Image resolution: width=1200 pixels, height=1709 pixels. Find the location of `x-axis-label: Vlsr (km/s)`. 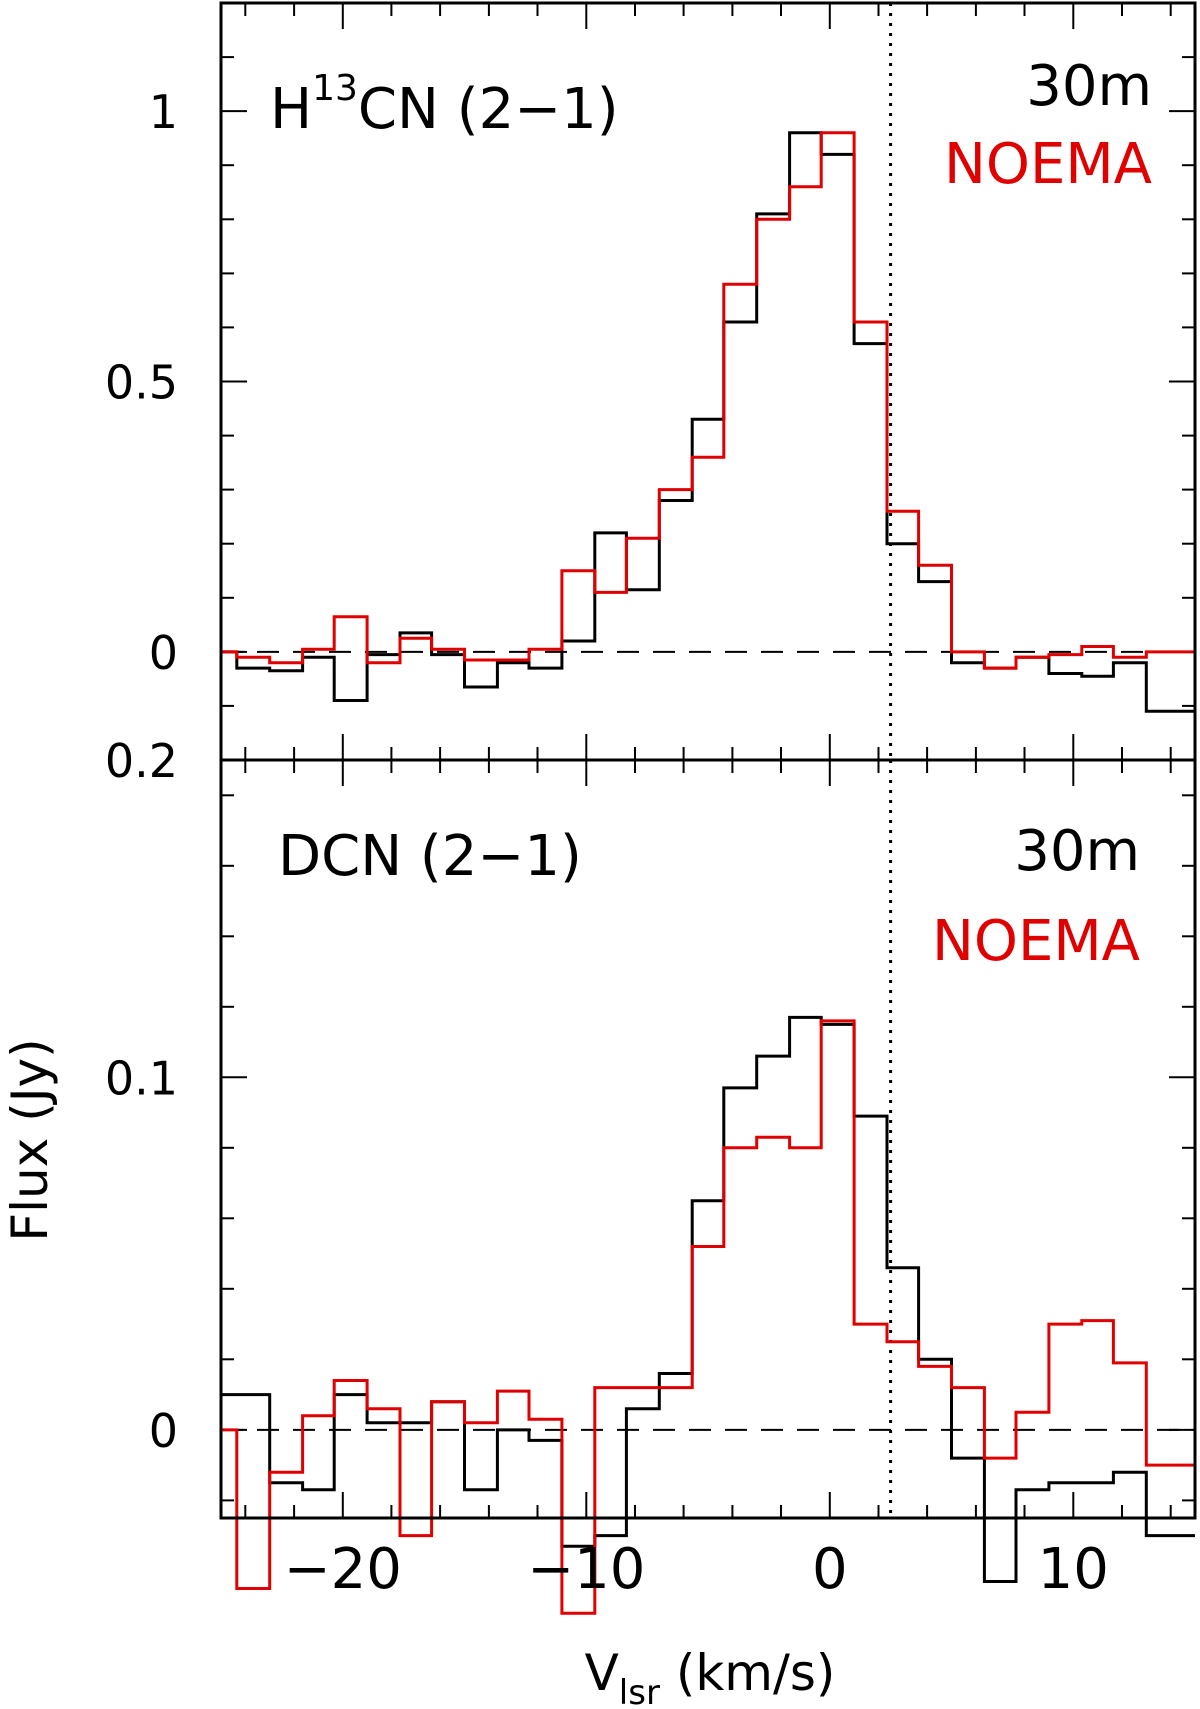

x-axis-label: Vlsr (km/s) is located at coordinates (710, 1676).